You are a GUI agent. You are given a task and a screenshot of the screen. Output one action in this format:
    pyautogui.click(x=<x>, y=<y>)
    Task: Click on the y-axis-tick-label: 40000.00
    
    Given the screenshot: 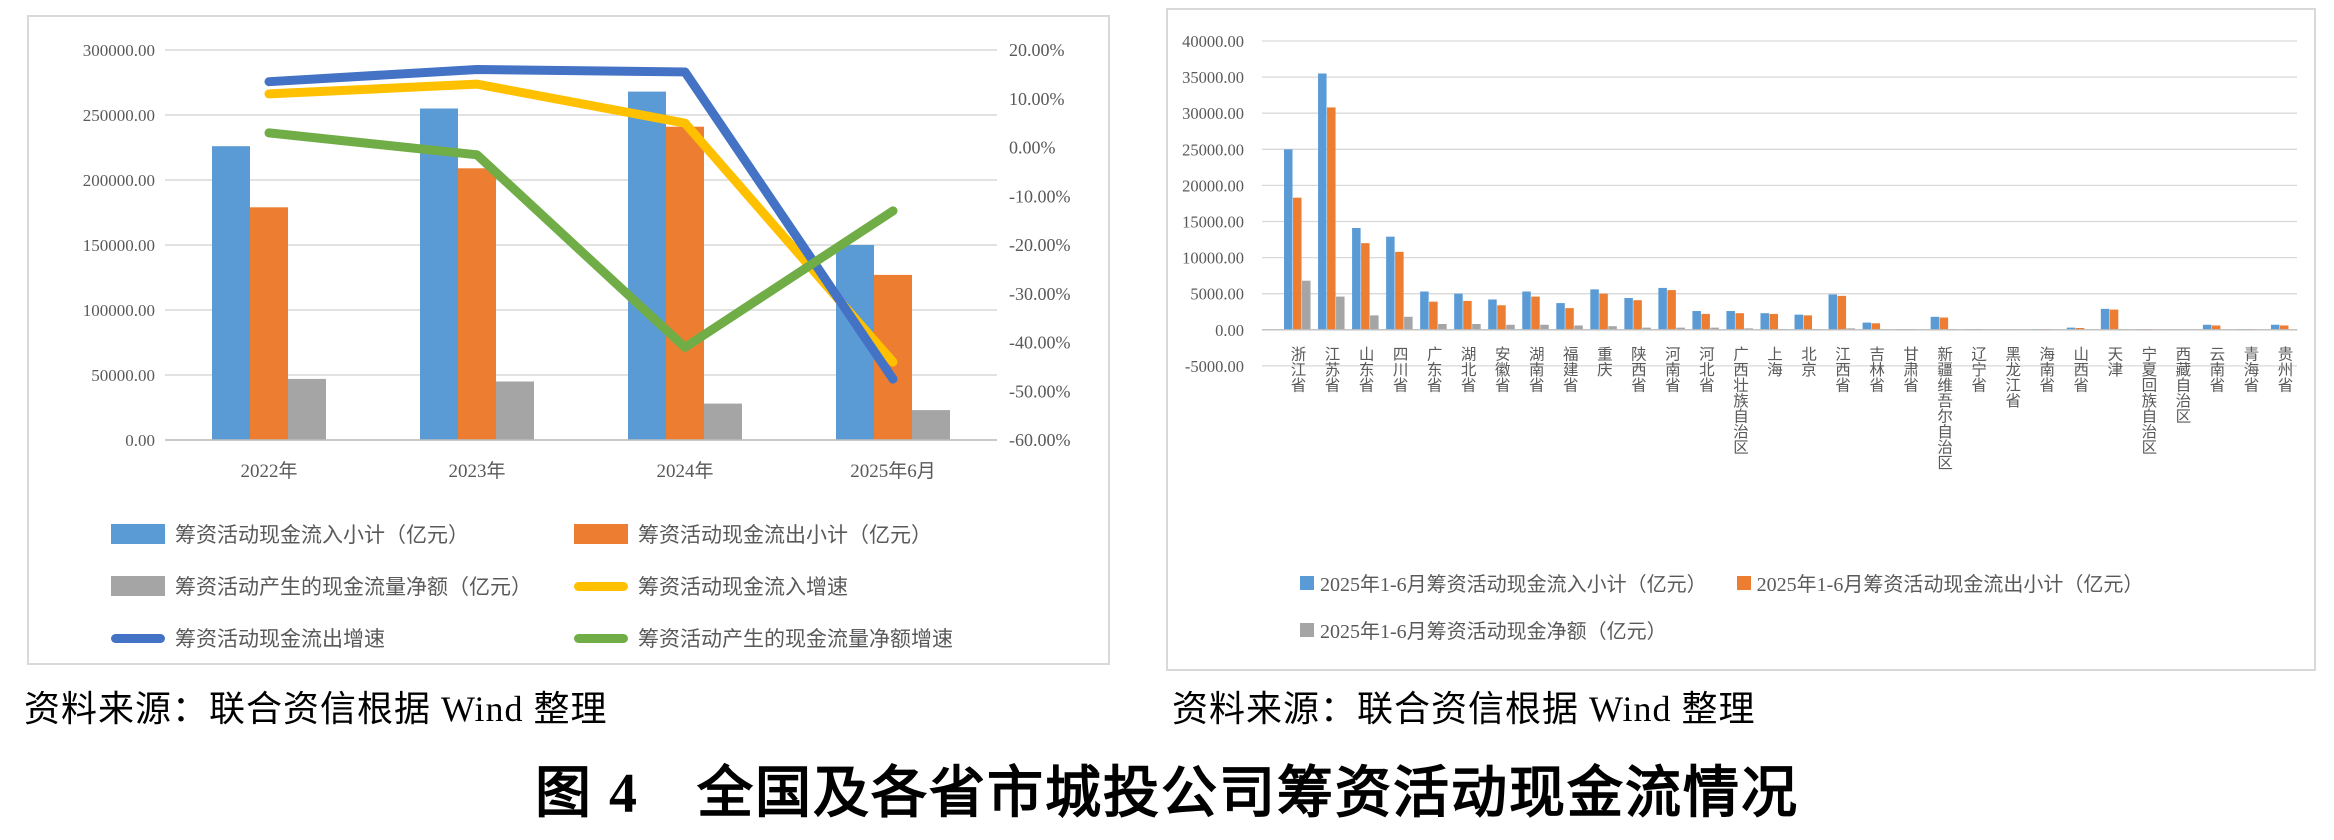 What is the action you would take?
    pyautogui.click(x=1213, y=41)
    